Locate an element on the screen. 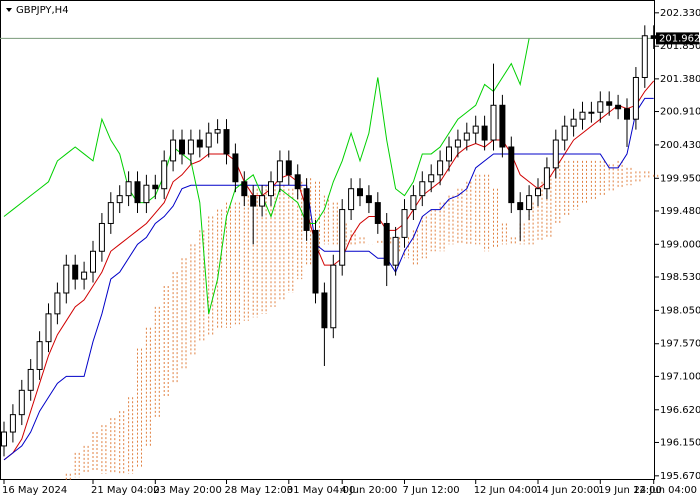 The width and height of the screenshot is (700, 500). y-tick-label: 198.530 is located at coordinates (680, 277).